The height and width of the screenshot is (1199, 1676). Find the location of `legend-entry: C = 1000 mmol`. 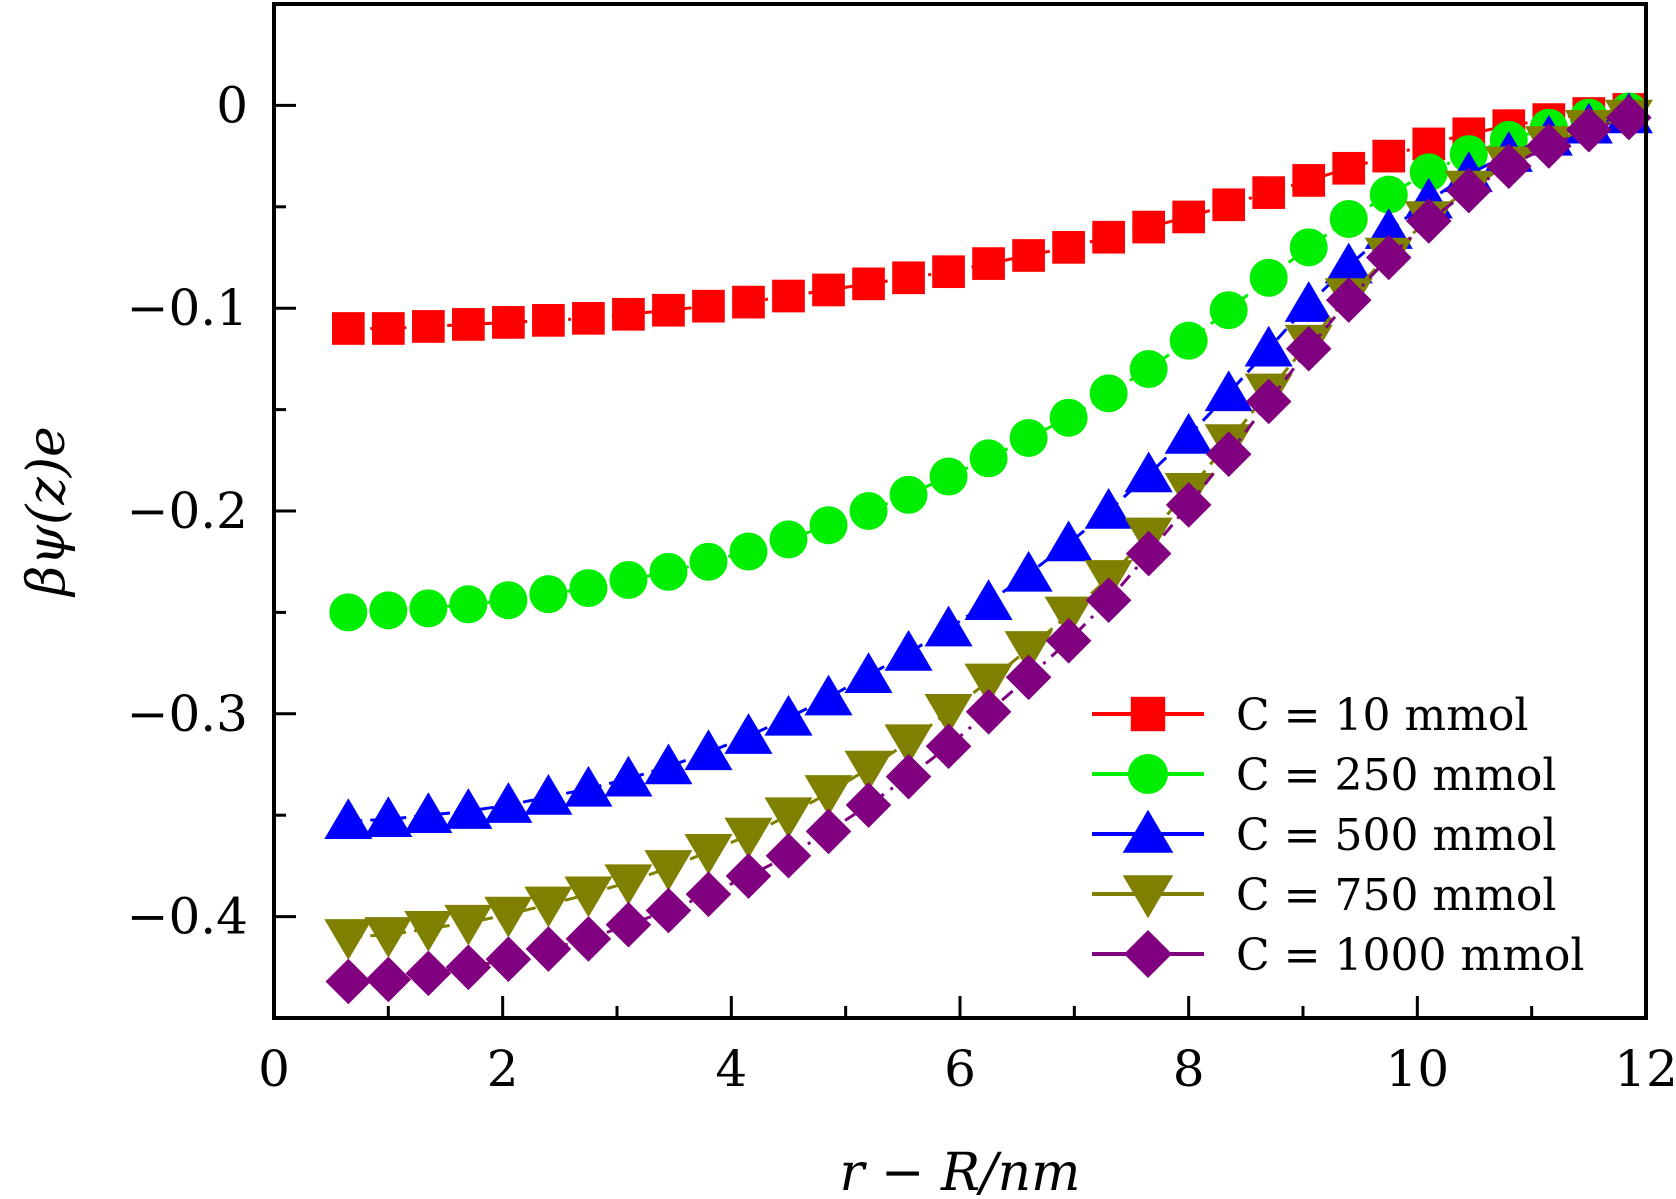

legend-entry: C = 1000 mmol is located at coordinates (1338, 955).